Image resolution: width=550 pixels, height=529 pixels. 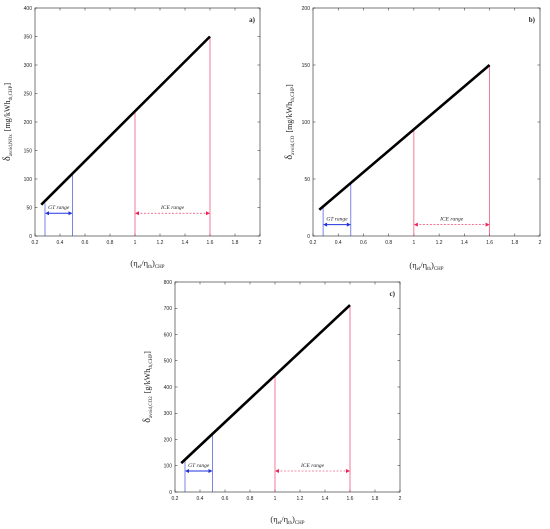 What do you see at coordinates (532, 20) in the screenshot?
I see `panel-label: b)` at bounding box center [532, 20].